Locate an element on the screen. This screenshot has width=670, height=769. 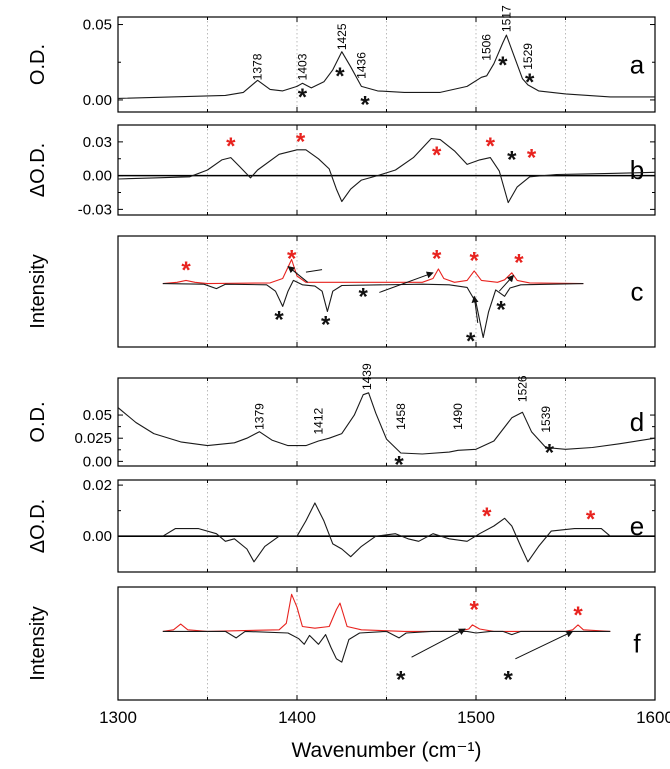
peak-label: 1403 is located at coordinates (302, 66).